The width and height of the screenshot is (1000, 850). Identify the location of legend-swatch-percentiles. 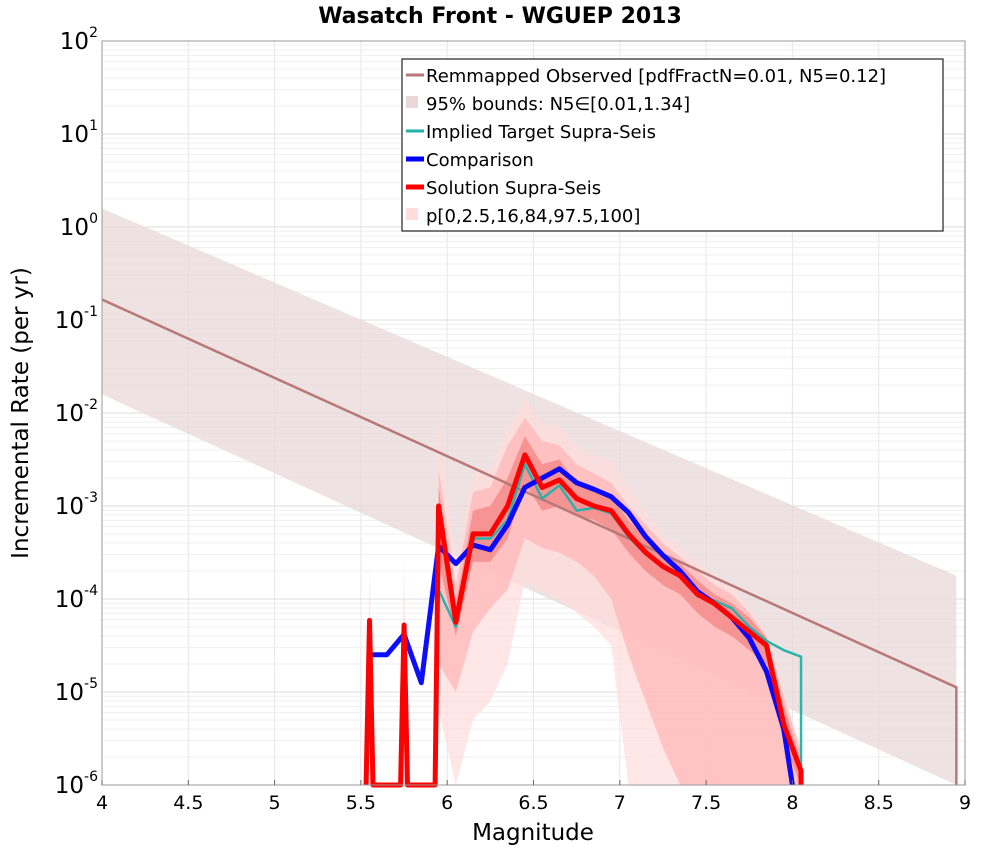
(412, 214).